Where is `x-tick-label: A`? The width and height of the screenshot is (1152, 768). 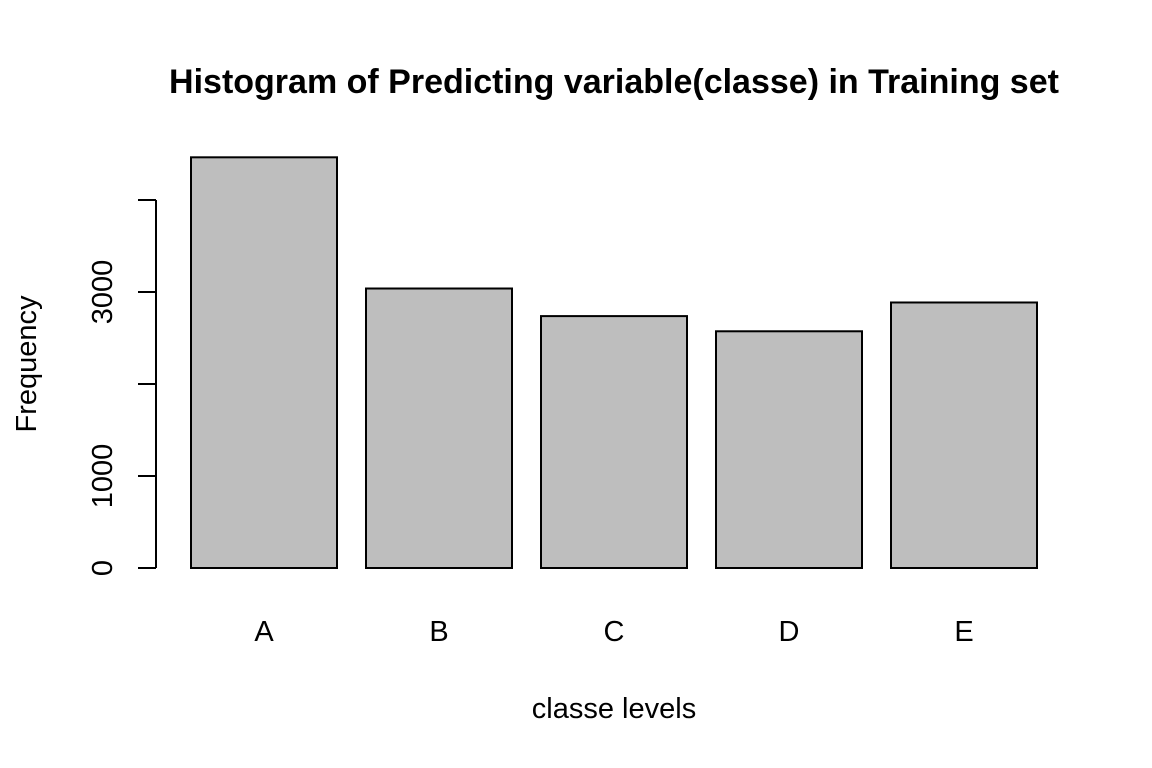
x-tick-label: A is located at coordinates (264, 632).